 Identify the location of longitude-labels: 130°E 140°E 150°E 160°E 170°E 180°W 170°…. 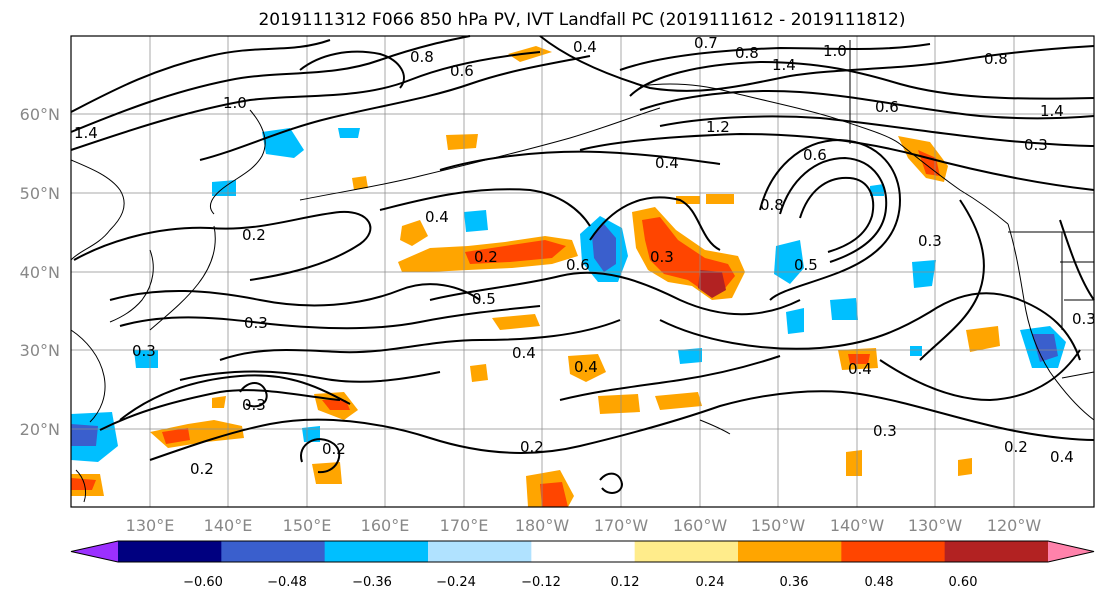
(584, 525).